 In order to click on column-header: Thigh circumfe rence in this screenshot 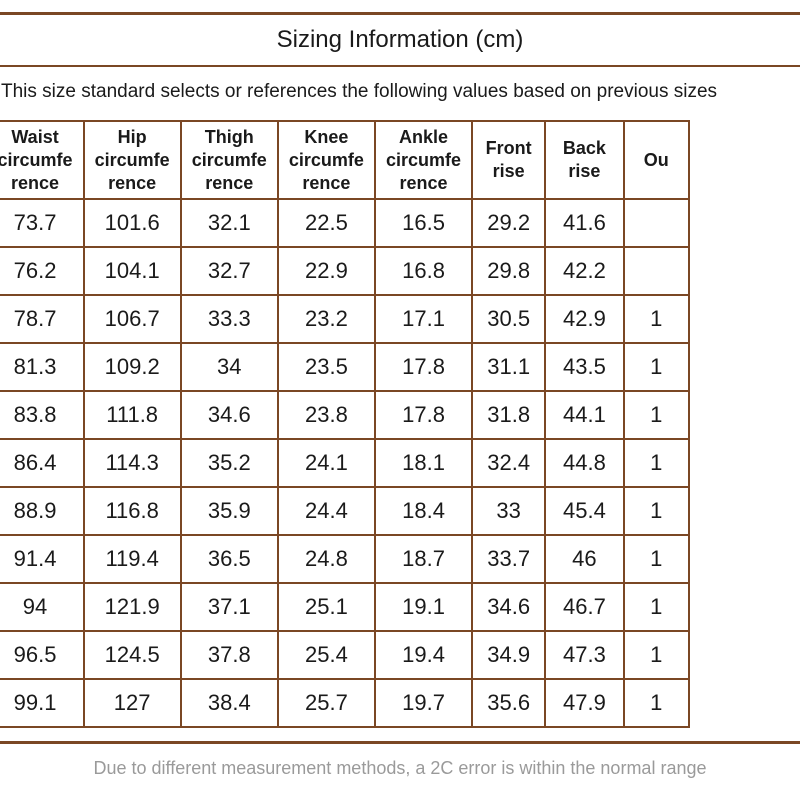, I will do `click(229, 160)`.